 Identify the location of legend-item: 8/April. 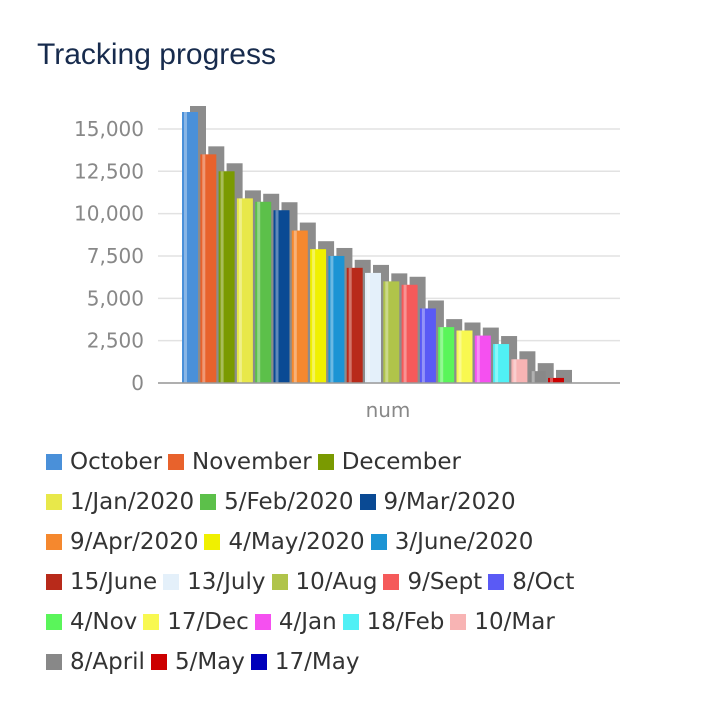
(95, 662).